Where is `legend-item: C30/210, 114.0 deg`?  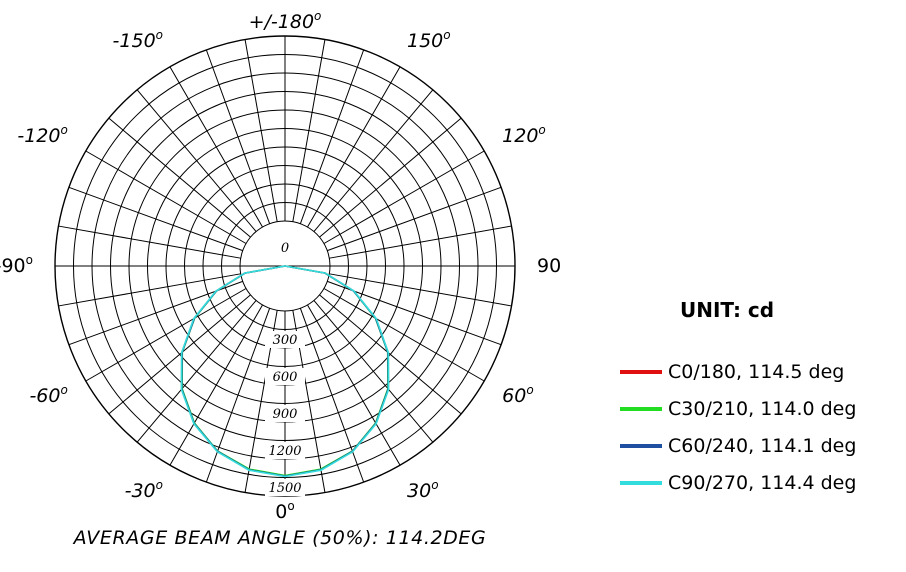 legend-item: C30/210, 114.0 deg is located at coordinates (738, 408).